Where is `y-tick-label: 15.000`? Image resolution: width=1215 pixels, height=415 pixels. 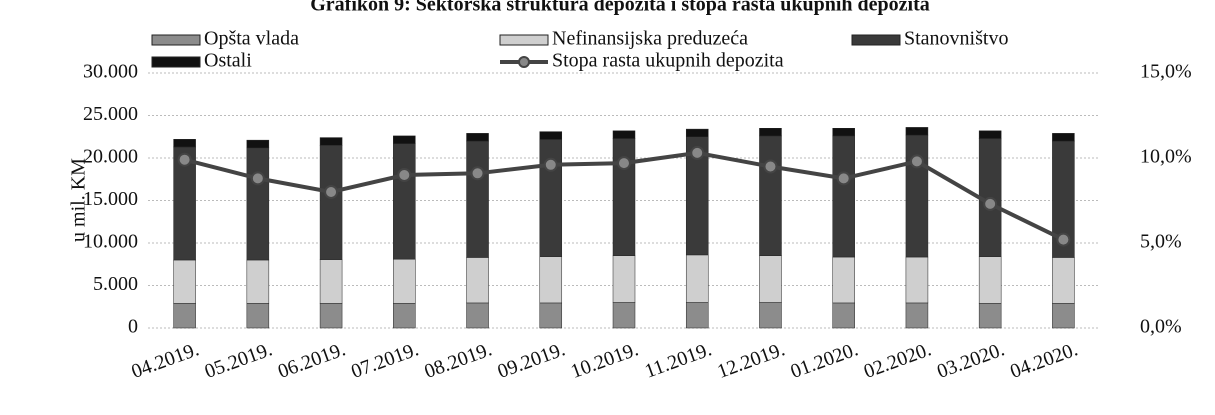
y-tick-label: 15.000 is located at coordinates (110, 199).